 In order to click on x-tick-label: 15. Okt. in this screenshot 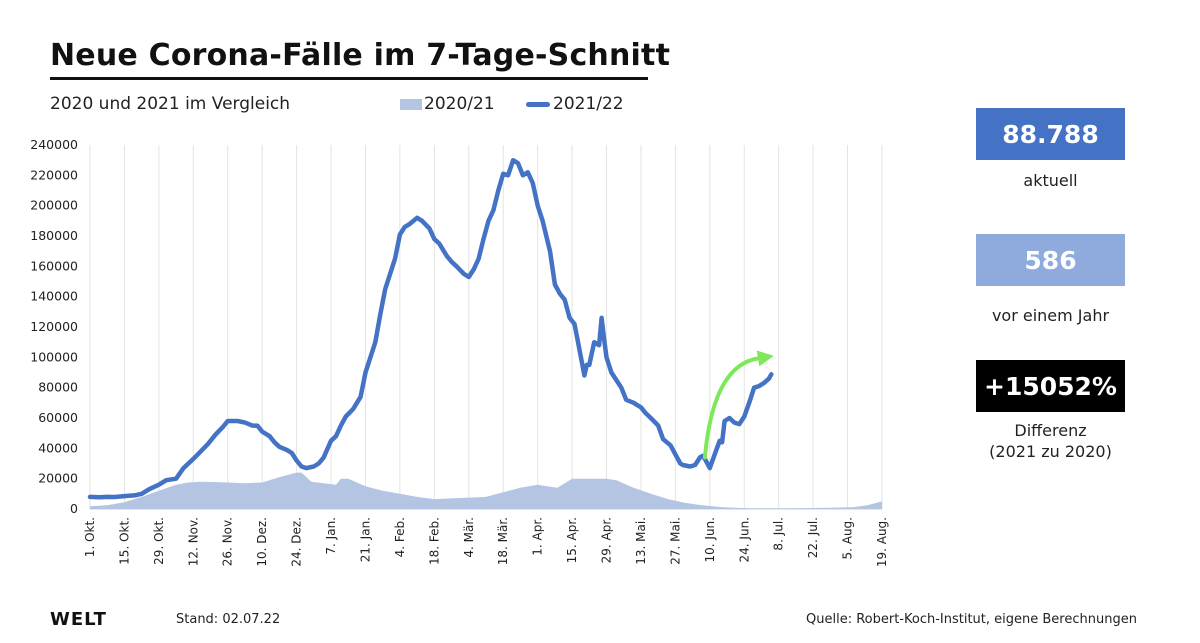, I will do `click(124, 541)`.